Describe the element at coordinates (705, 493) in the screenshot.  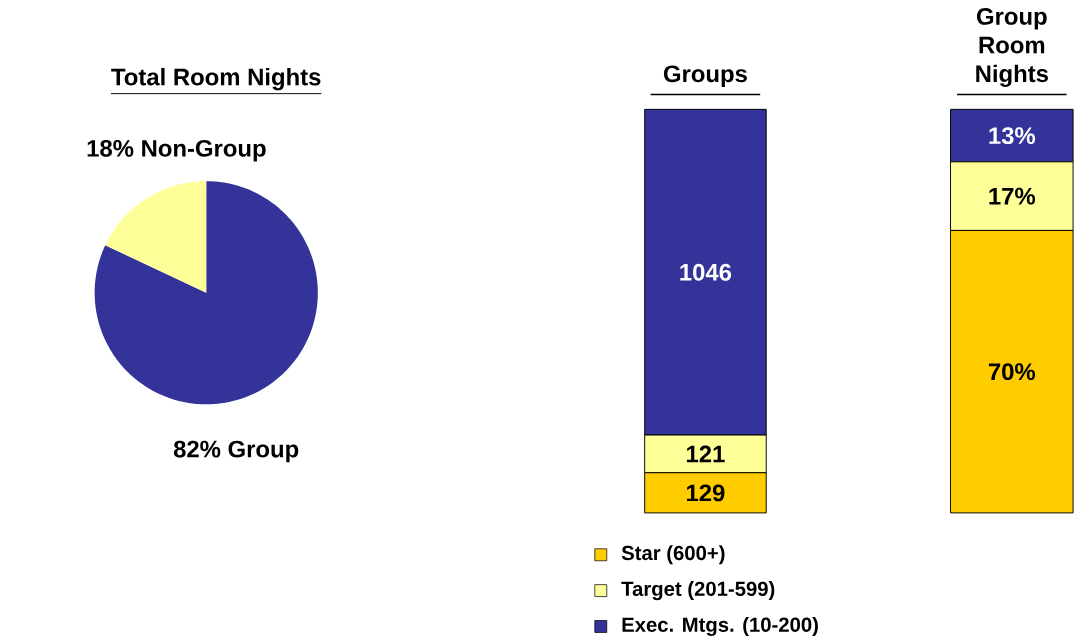
I see `data-label: 129` at that location.